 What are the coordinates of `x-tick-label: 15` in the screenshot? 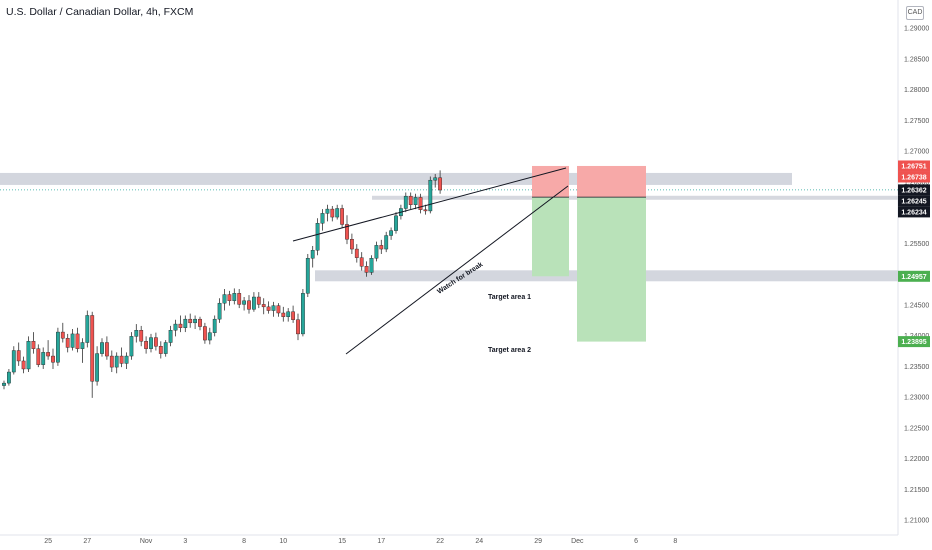 It's located at (342, 541).